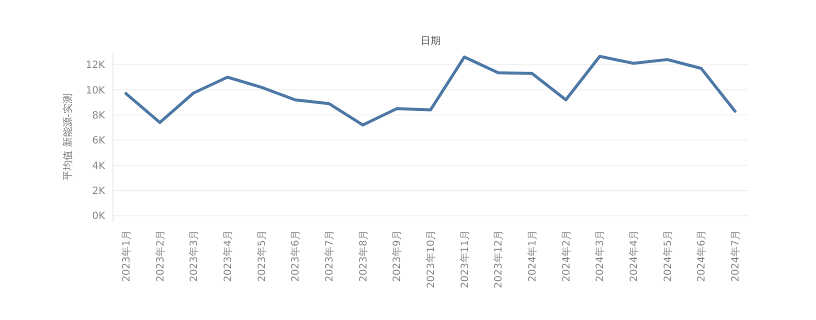 This screenshot has height=320, width=816. What do you see at coordinates (464, 259) in the screenshot?
I see `x-tick-label: 2023年11月` at bounding box center [464, 259].